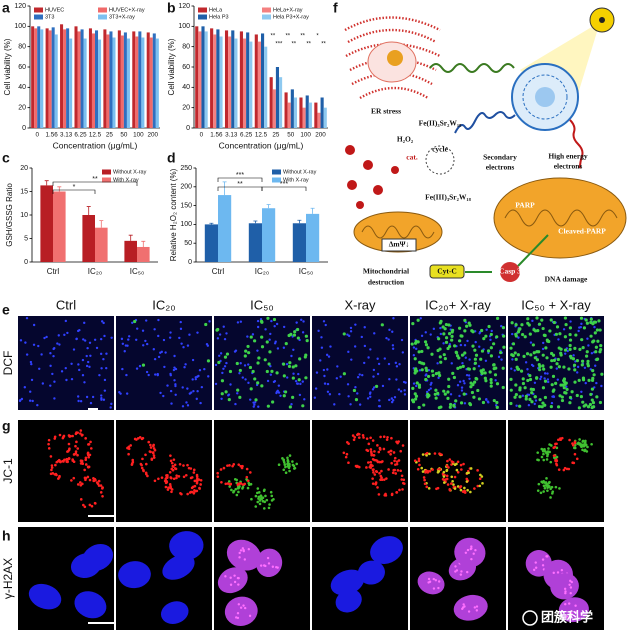 The image size is (629, 635). What do you see at coordinates (163, 304) in the screenshot?
I see `column-label: IC₂₀` at bounding box center [163, 304].